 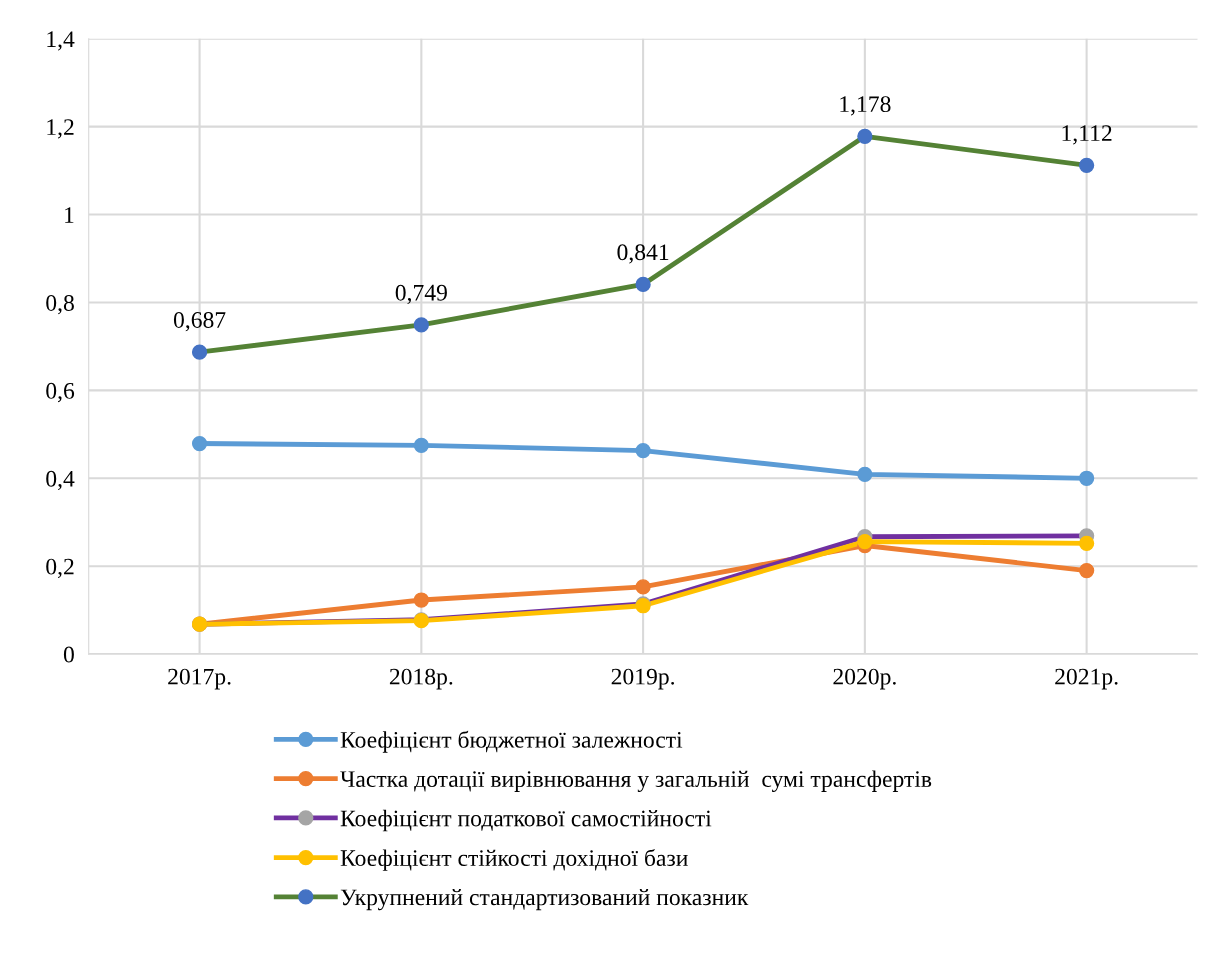 I want to click on legend-label: Укрупнений стандартизований показник, so click(x=544, y=899).